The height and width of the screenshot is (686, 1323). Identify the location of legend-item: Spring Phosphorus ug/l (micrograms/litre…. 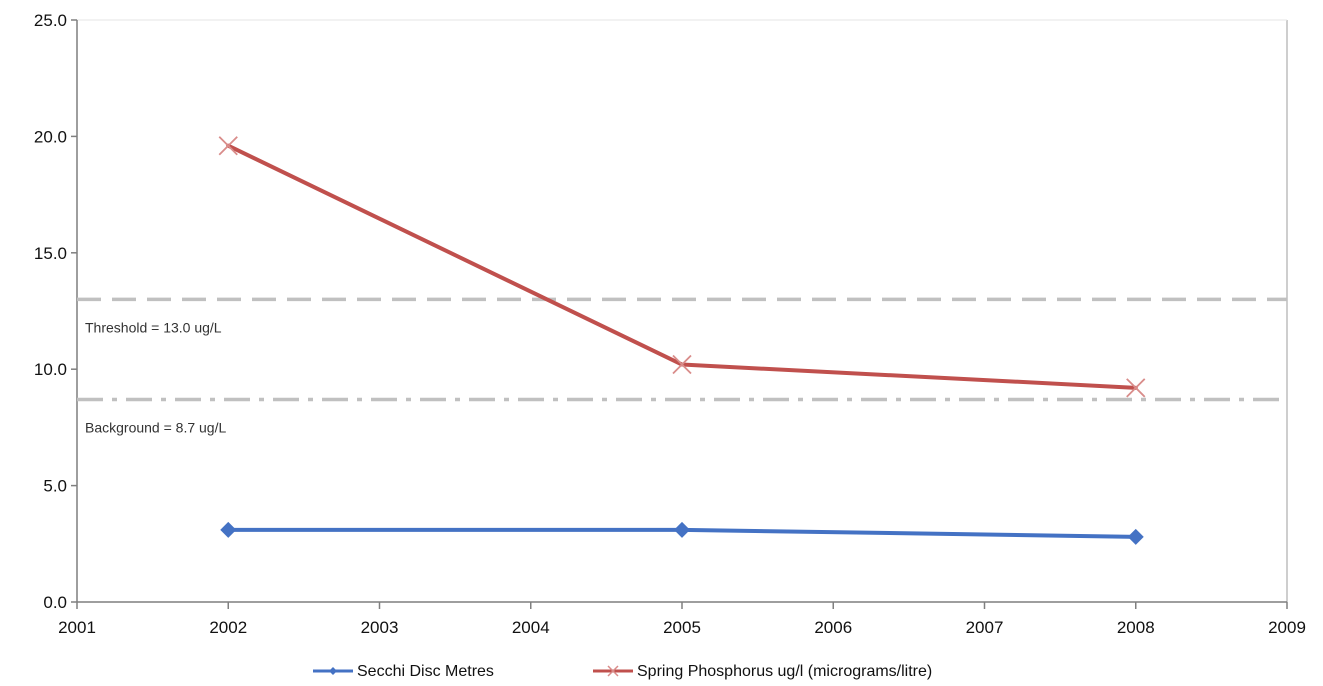
(762, 671).